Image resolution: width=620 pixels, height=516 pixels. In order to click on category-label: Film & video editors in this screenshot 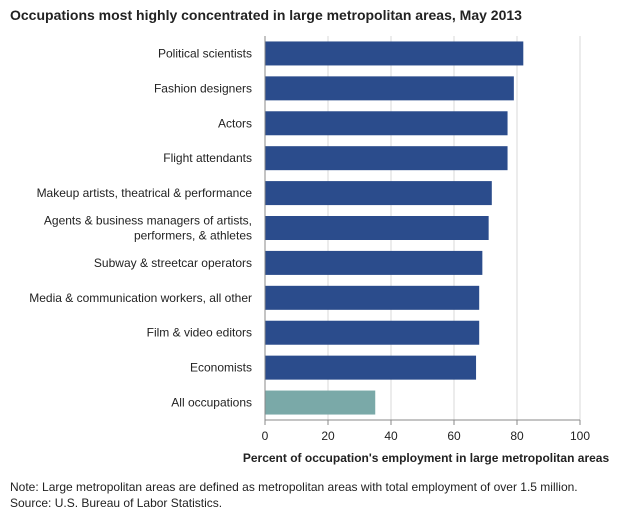, I will do `click(199, 333)`.